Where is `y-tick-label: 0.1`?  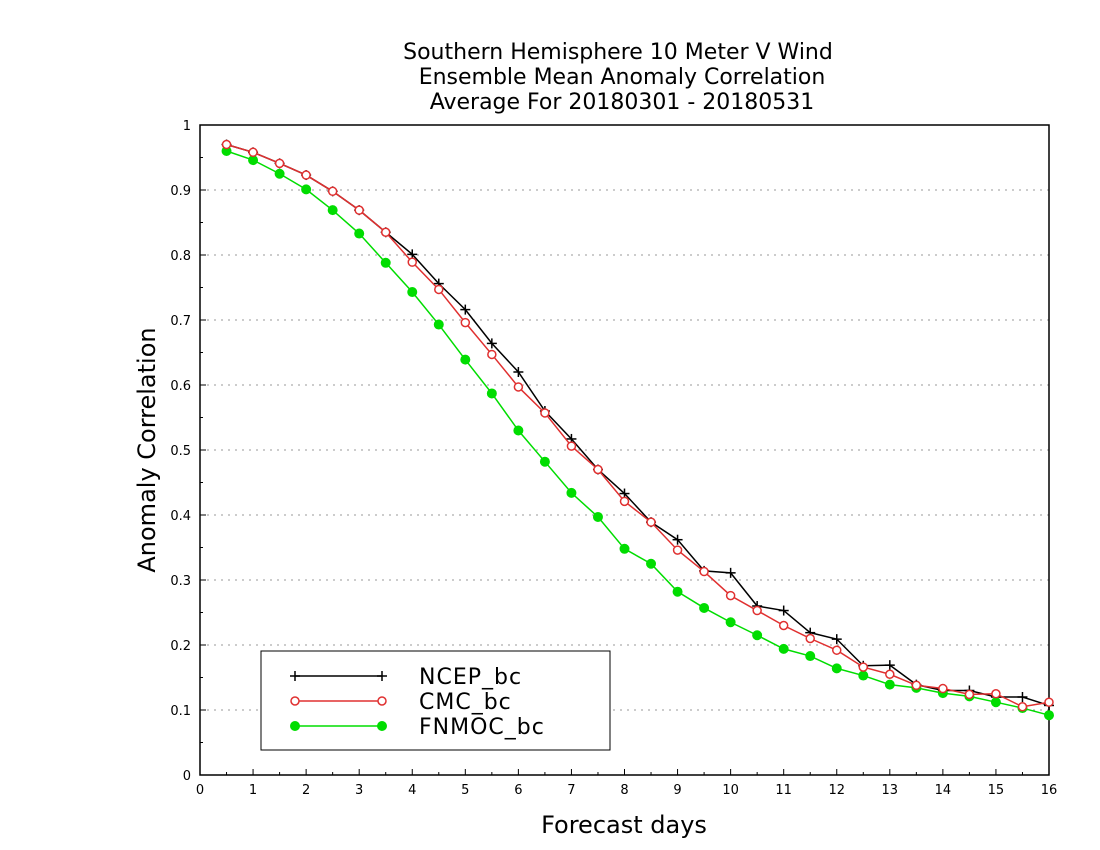 y-tick-label: 0.1 is located at coordinates (180, 711).